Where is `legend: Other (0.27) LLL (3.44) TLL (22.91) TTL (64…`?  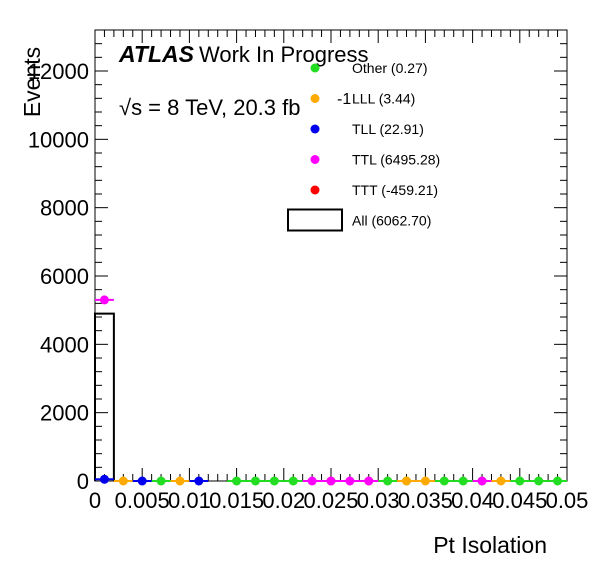
legend: Other (0.27) LLL (3.44) TLL (22.91) TTL (64… is located at coordinates (363, 146).